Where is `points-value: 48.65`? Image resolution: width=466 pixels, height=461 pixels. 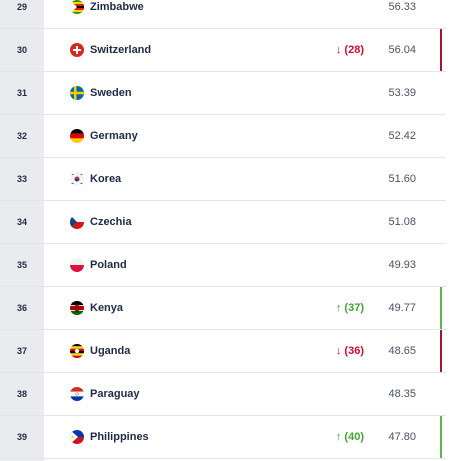
points-value: 48.65 is located at coordinates (402, 351).